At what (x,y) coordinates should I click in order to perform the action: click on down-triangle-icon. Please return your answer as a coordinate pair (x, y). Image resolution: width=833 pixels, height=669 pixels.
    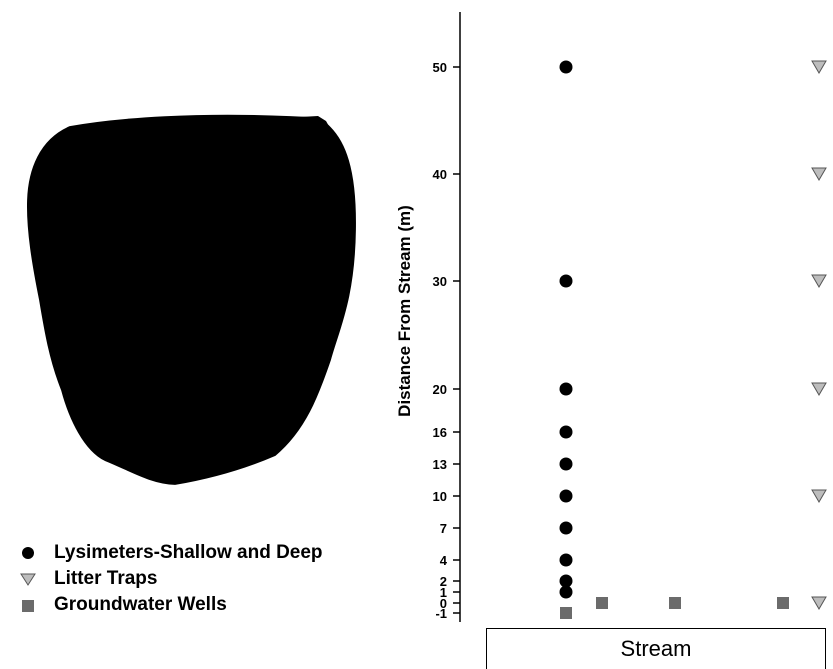
    Looking at the image, I should click on (28, 579).